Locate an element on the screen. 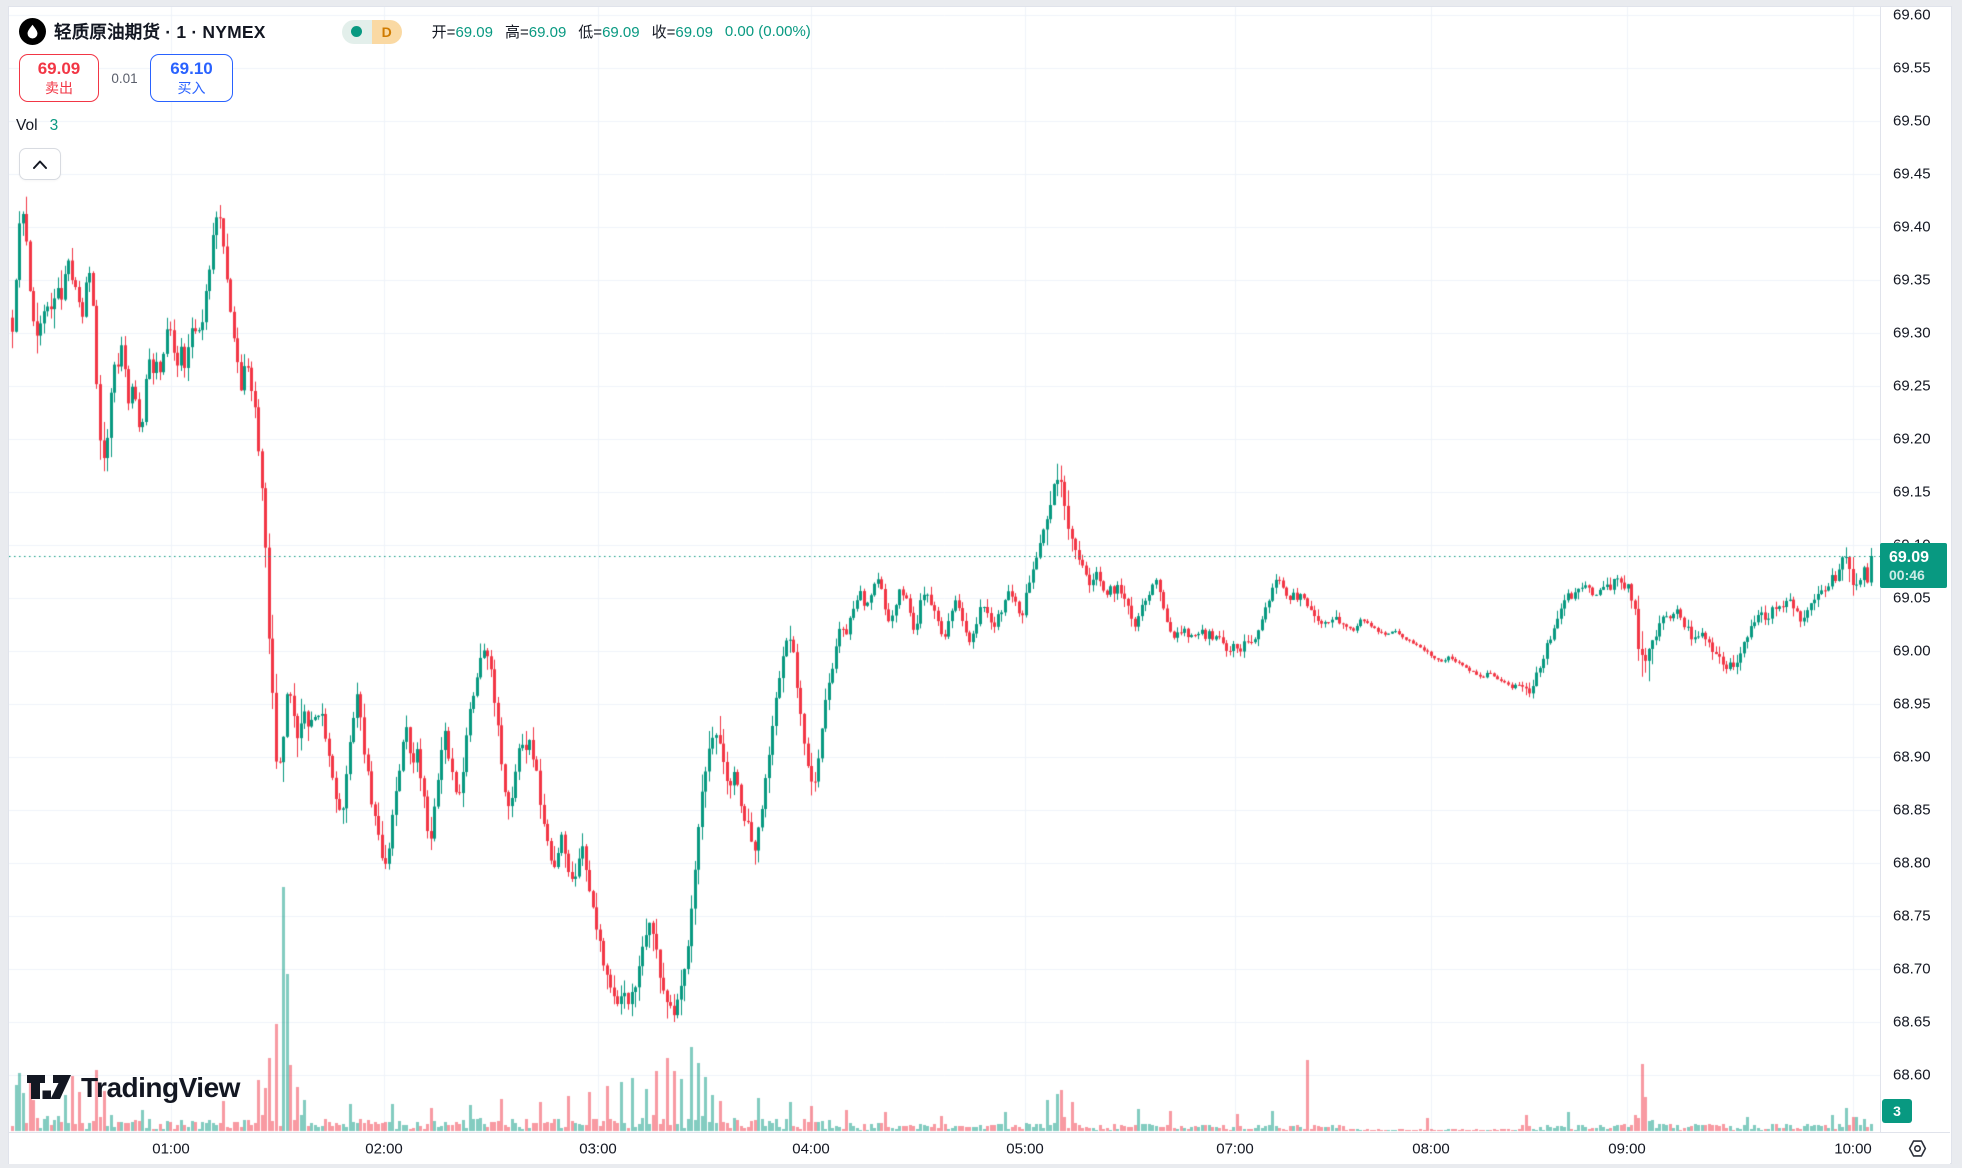  price-tick-label: 68.95 is located at coordinates (1912, 704).